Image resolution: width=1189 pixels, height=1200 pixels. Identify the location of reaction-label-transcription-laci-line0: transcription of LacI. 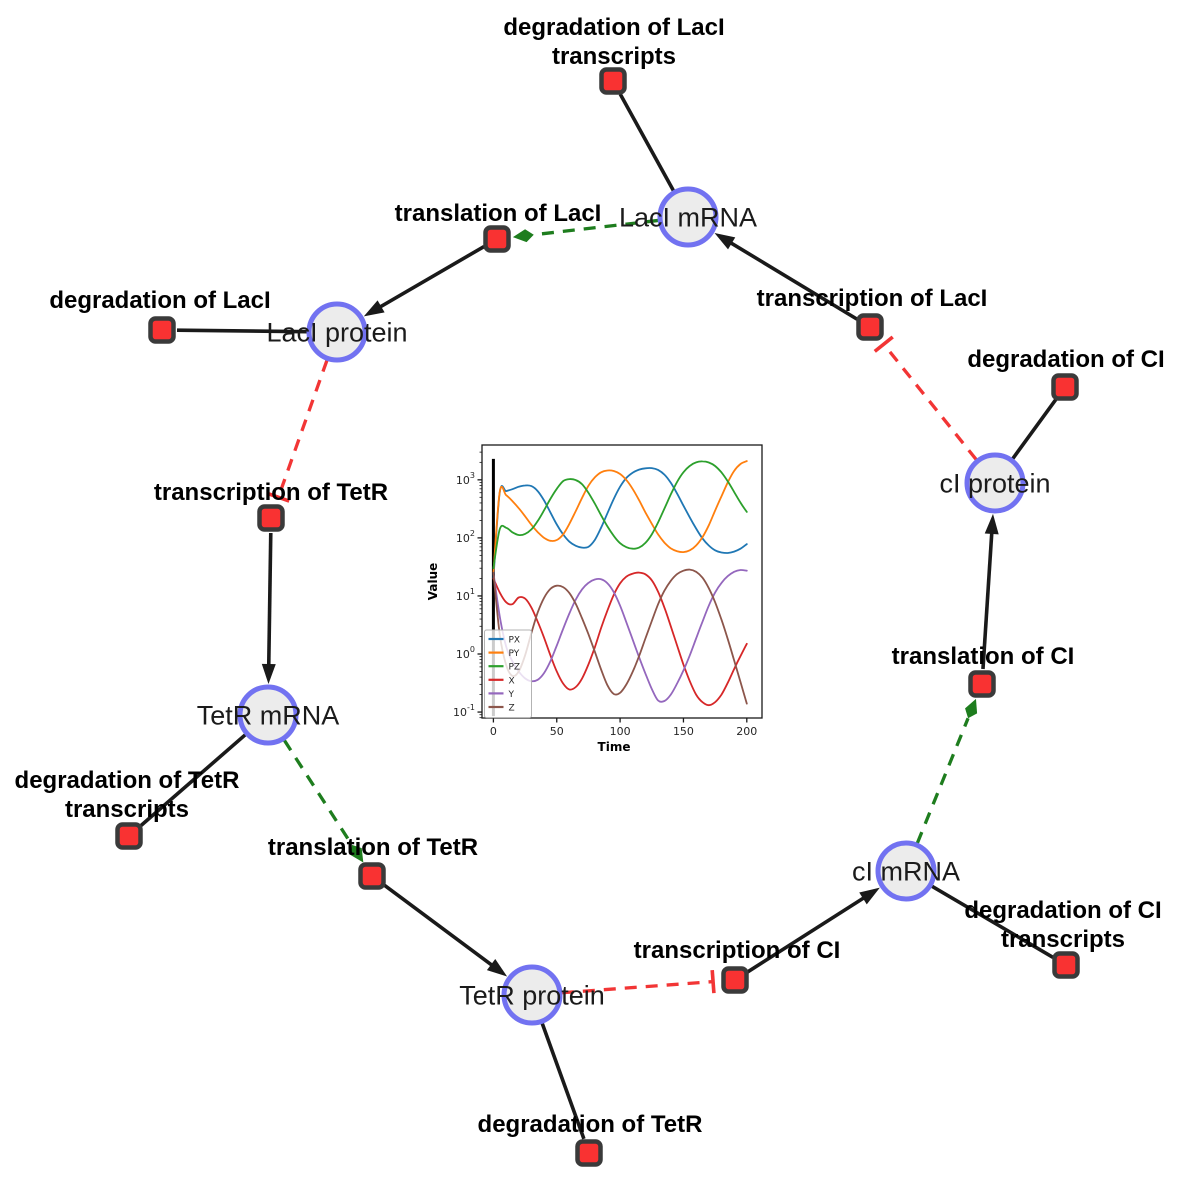
(872, 298).